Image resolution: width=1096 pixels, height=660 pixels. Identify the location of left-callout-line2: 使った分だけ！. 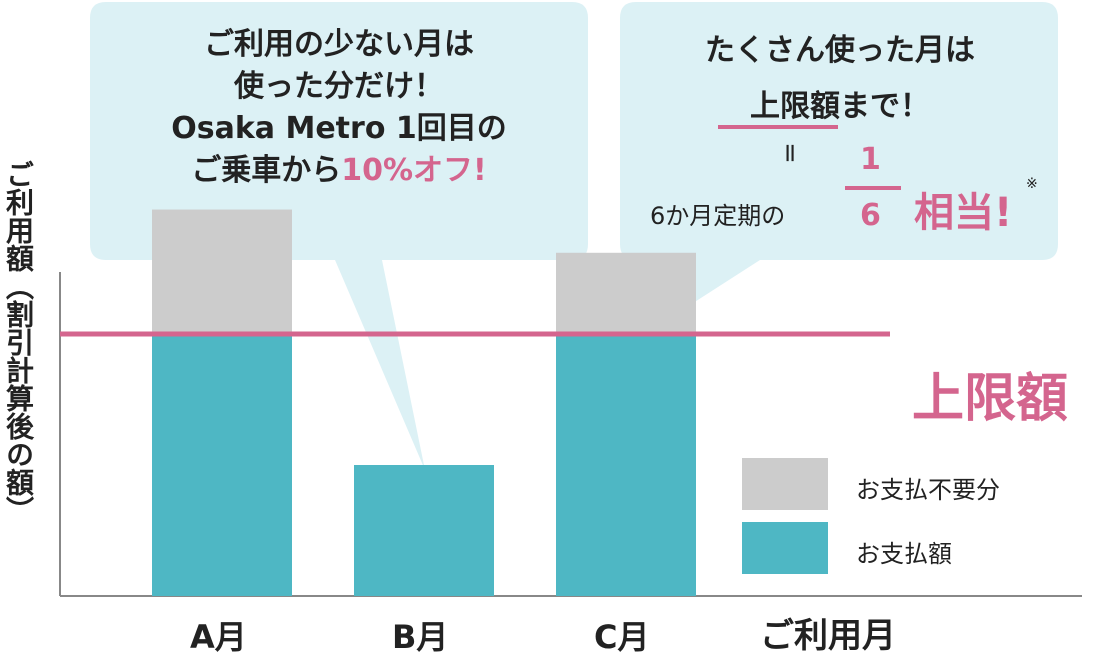
(339, 86).